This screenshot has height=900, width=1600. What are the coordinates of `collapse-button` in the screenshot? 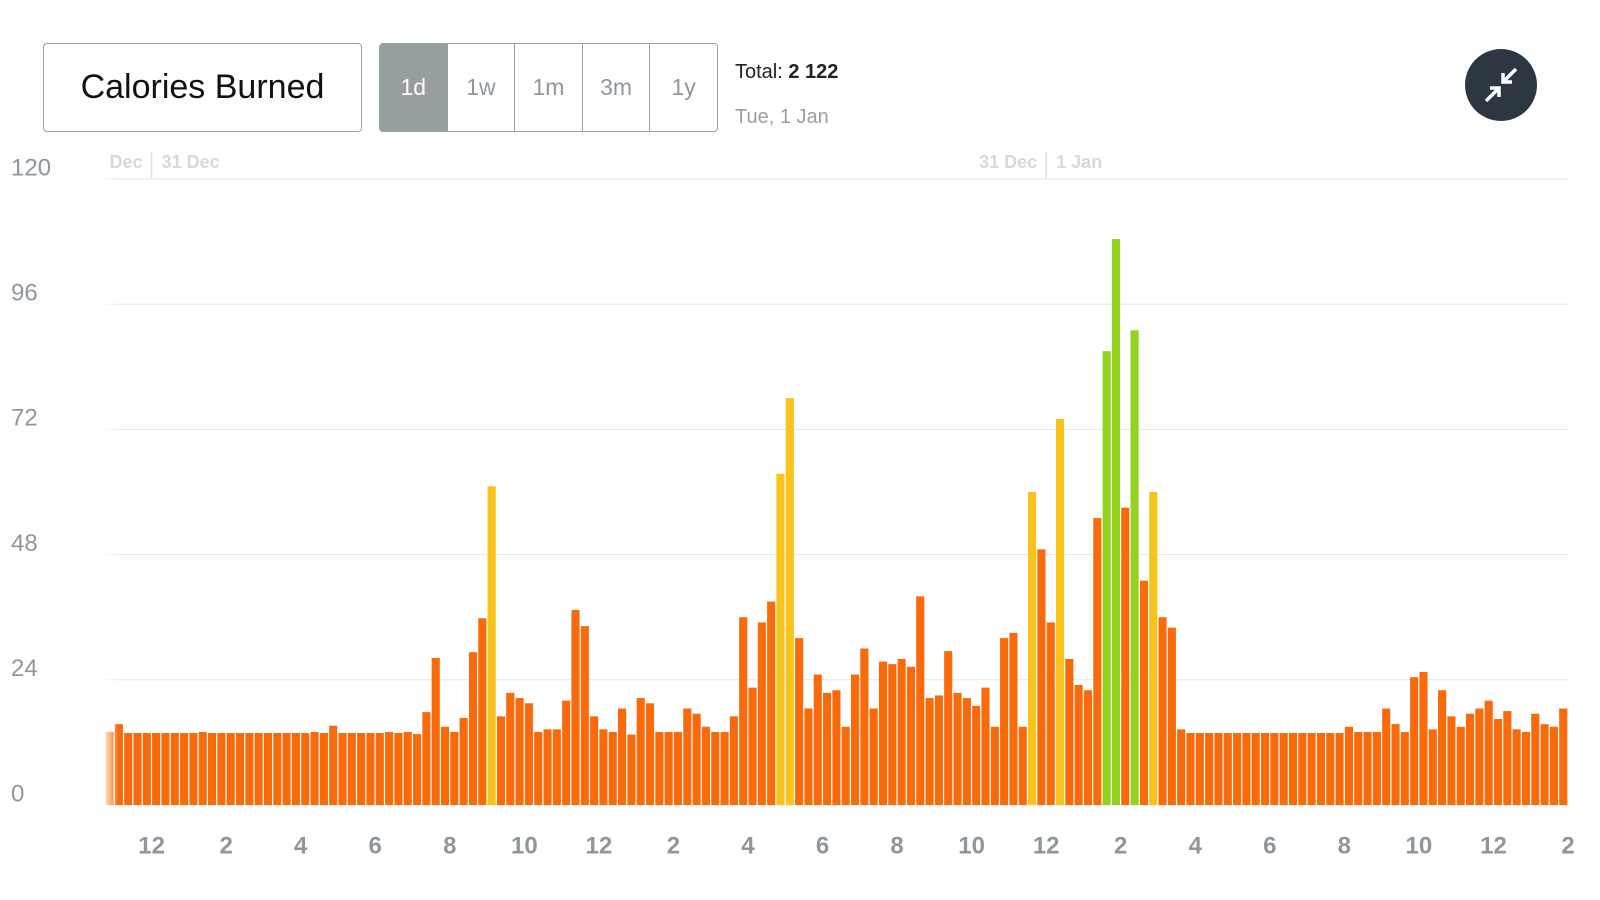 It's located at (1501, 85).